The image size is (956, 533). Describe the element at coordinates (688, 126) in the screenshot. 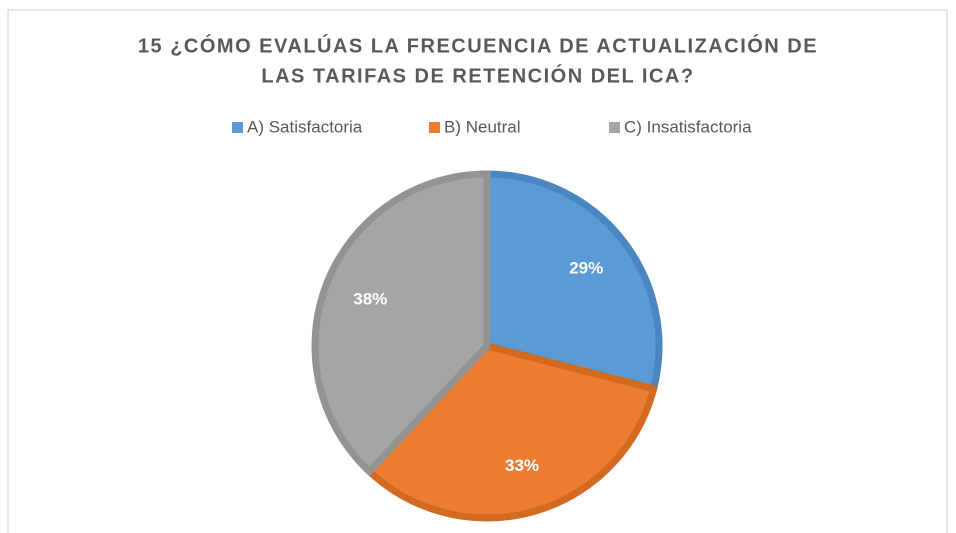

I see `legend-label: C) Insatisfactoria` at that location.